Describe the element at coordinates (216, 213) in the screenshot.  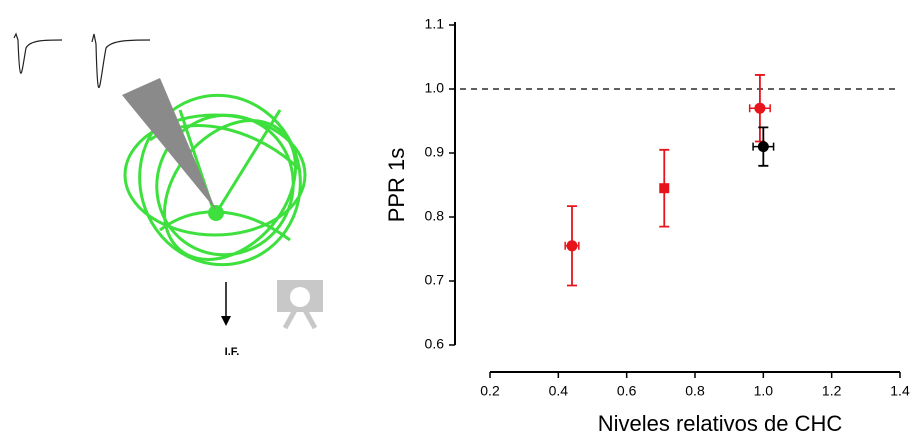
I see `soma` at that location.